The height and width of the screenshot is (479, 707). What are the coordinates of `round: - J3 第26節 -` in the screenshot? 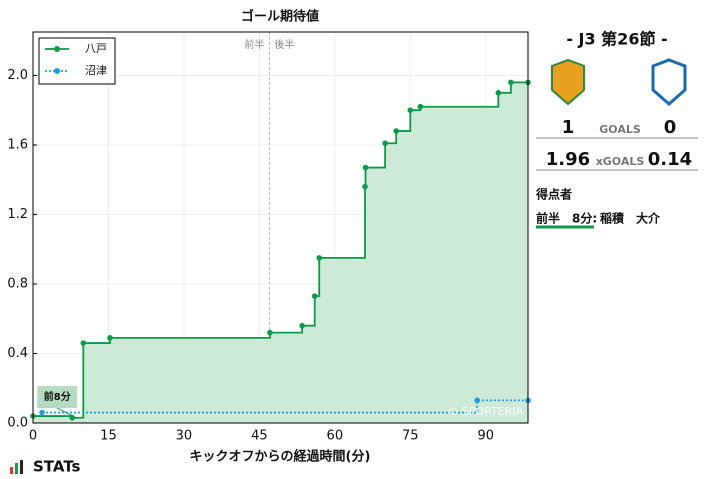 It's located at (616, 39).